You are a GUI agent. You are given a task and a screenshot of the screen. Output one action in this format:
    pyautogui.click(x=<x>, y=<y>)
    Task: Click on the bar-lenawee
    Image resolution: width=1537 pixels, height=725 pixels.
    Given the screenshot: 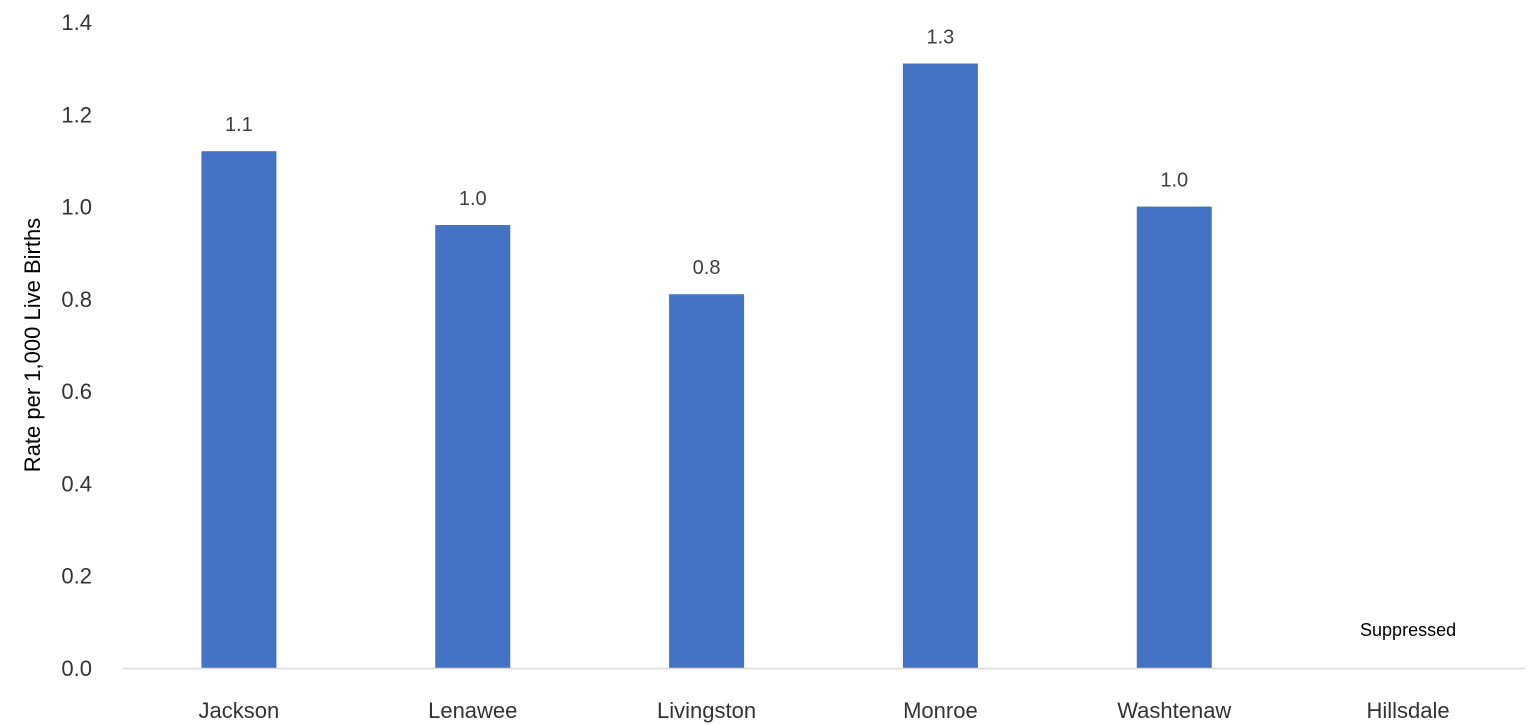 What is the action you would take?
    pyautogui.click(x=473, y=446)
    